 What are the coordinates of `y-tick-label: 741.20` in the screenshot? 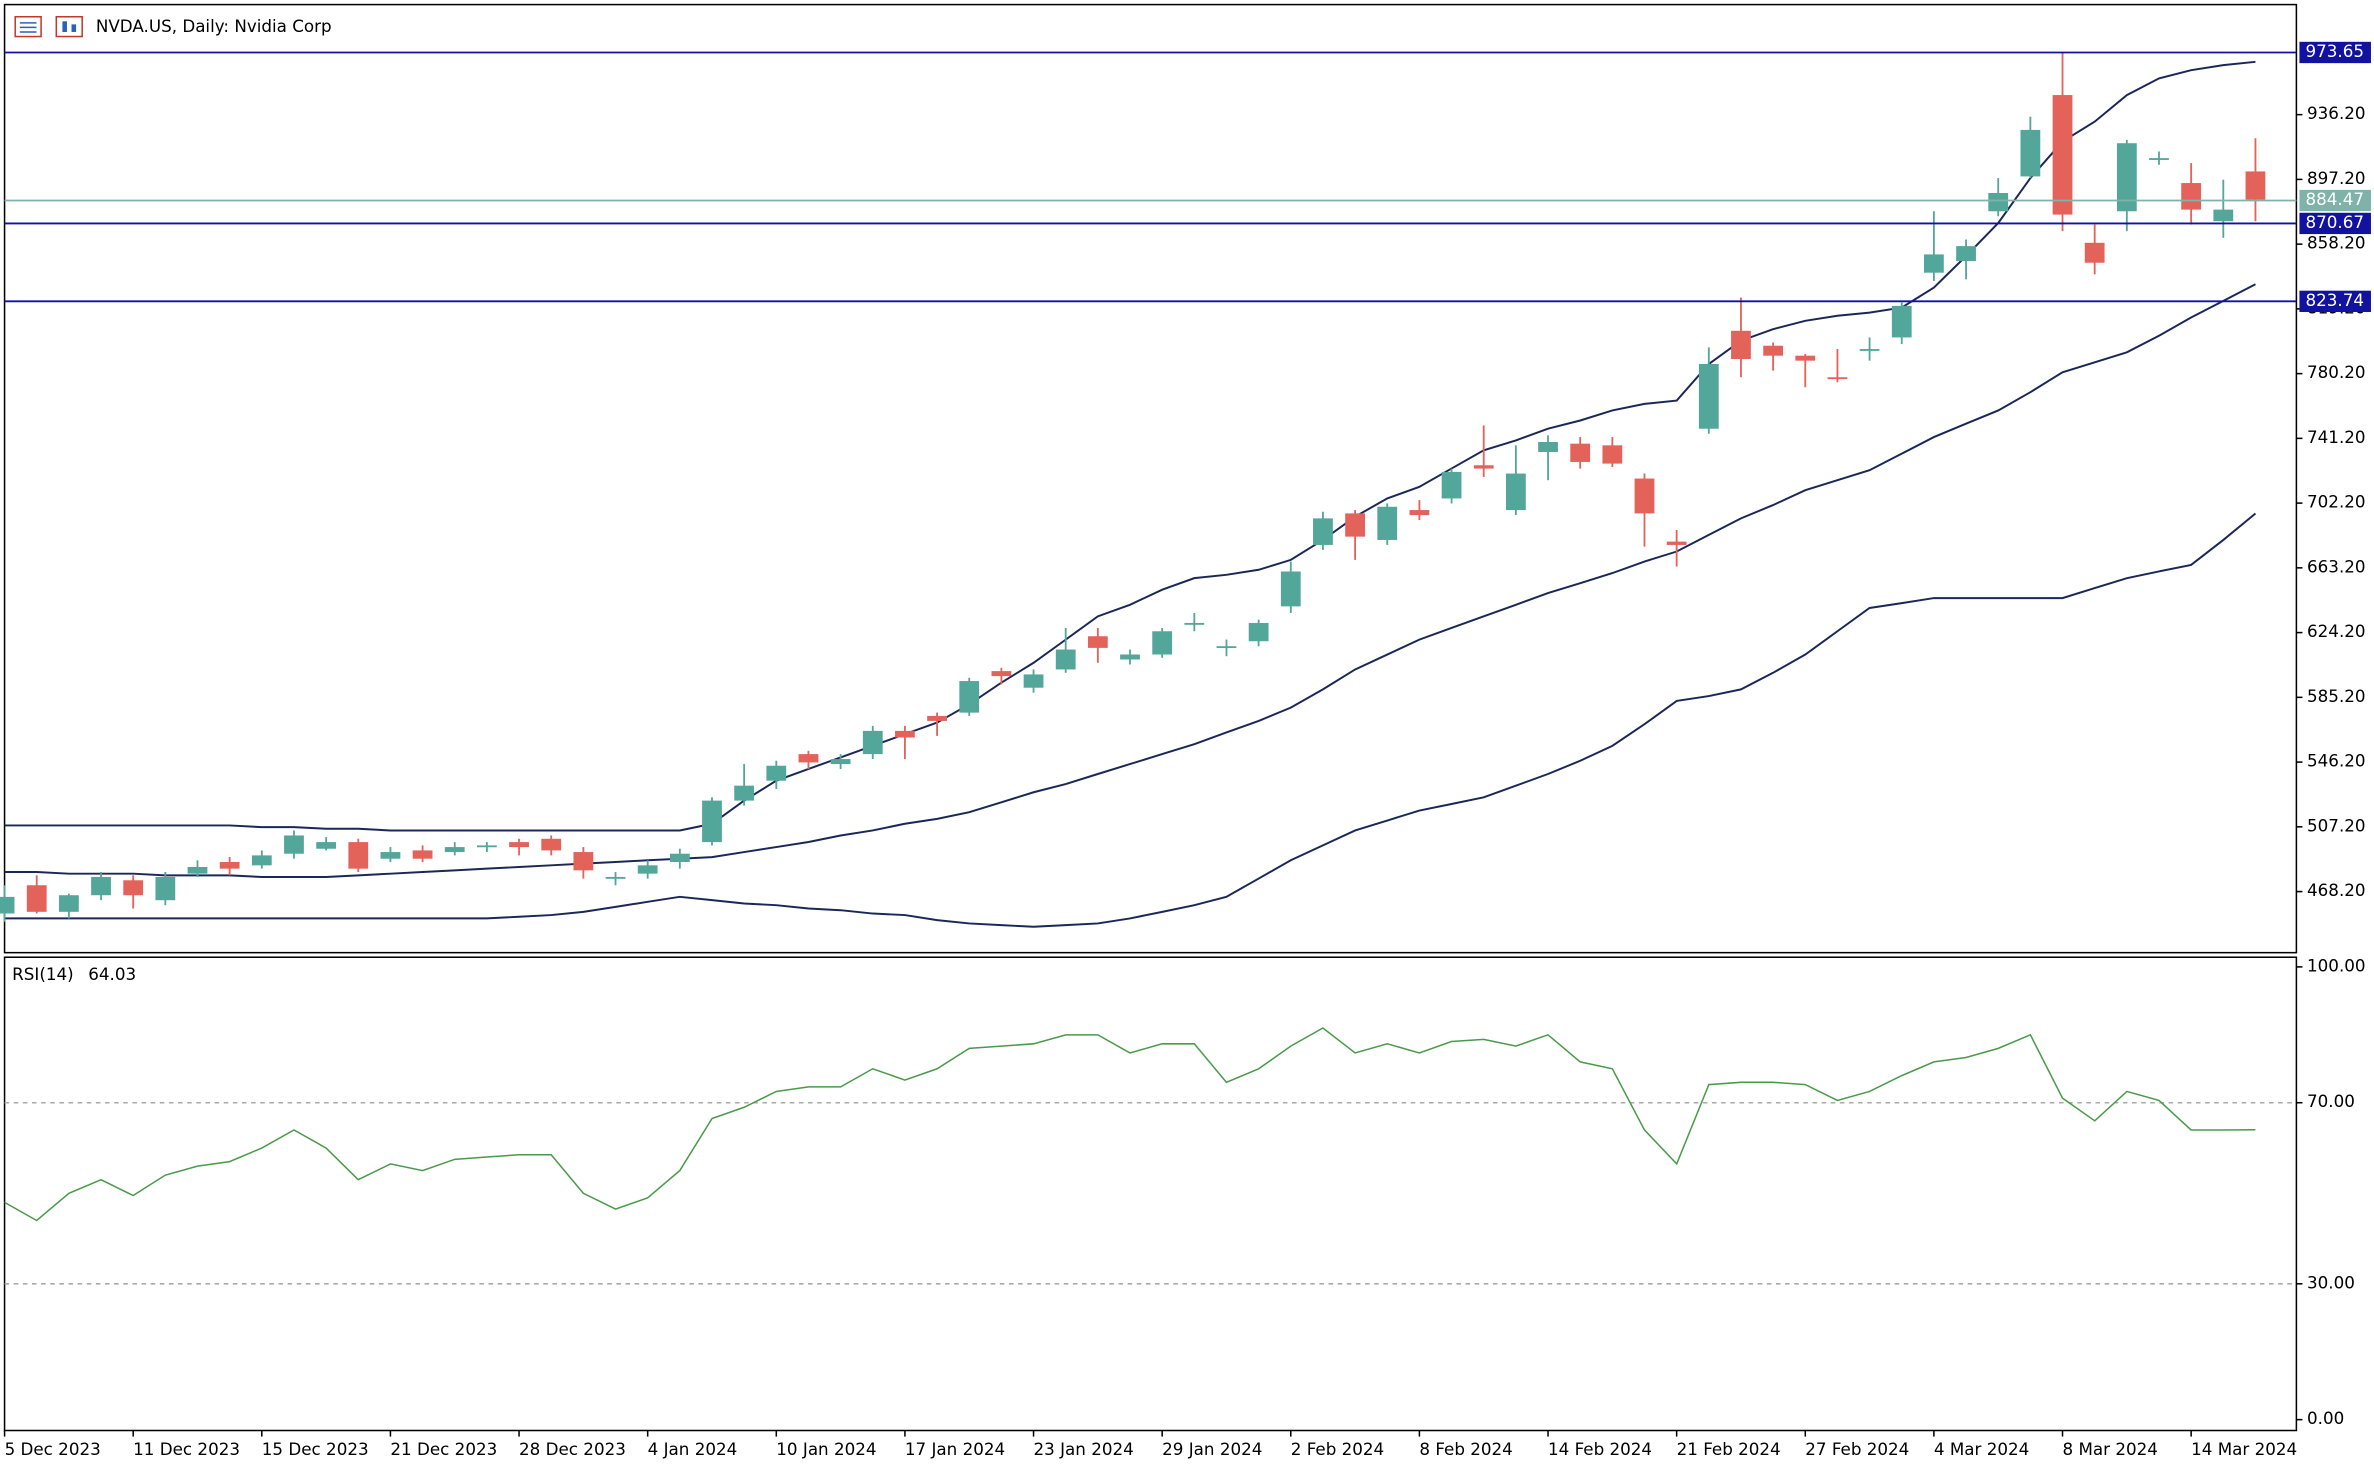 It's located at (2336, 437).